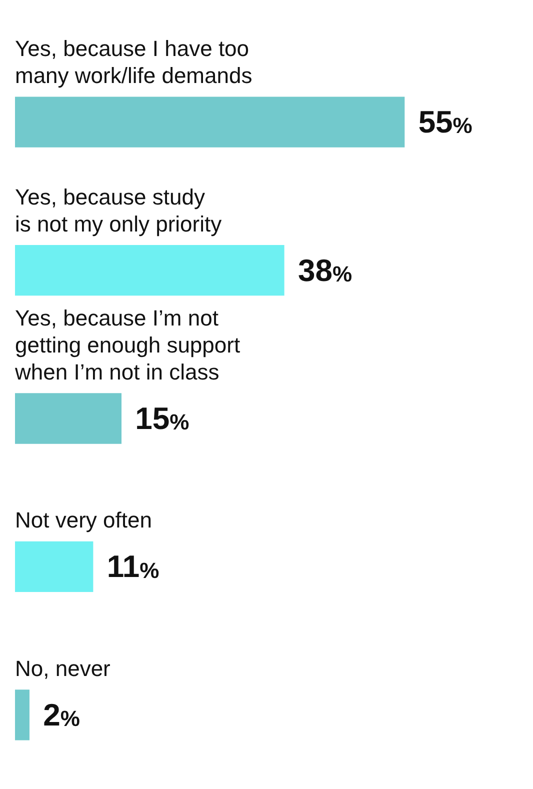 The width and height of the screenshot is (533, 789). I want to click on y-tick-label: Not very often, so click(83, 520).